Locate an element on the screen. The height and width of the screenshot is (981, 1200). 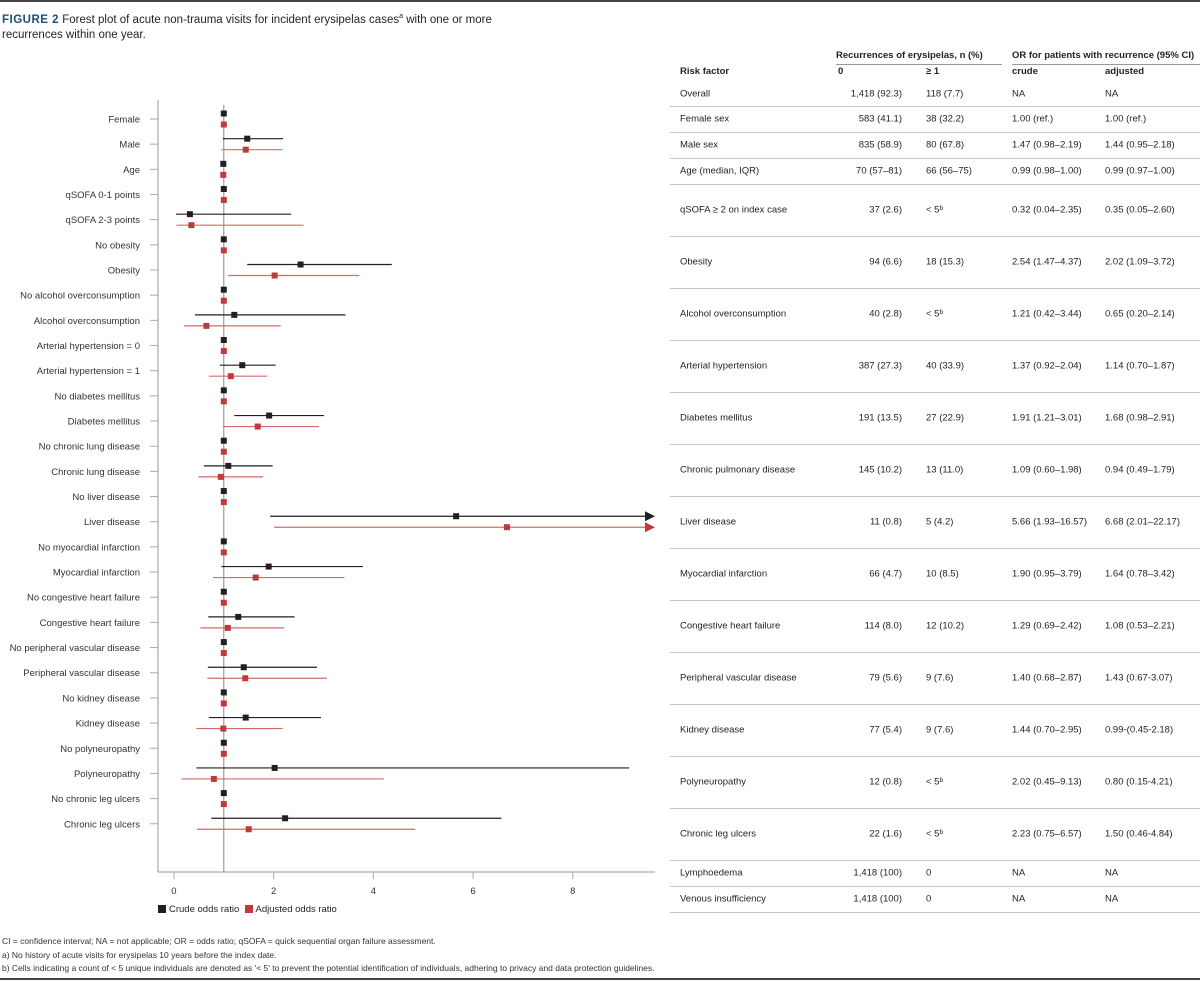
cell-adjusted: 2.02 (1.09–3.72) is located at coordinates (1140, 262).